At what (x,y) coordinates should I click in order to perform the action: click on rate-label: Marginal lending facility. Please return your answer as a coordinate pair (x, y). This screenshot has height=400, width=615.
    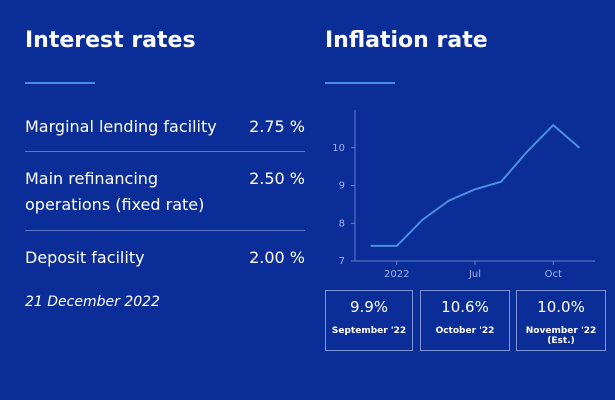
    Looking at the image, I should click on (121, 126).